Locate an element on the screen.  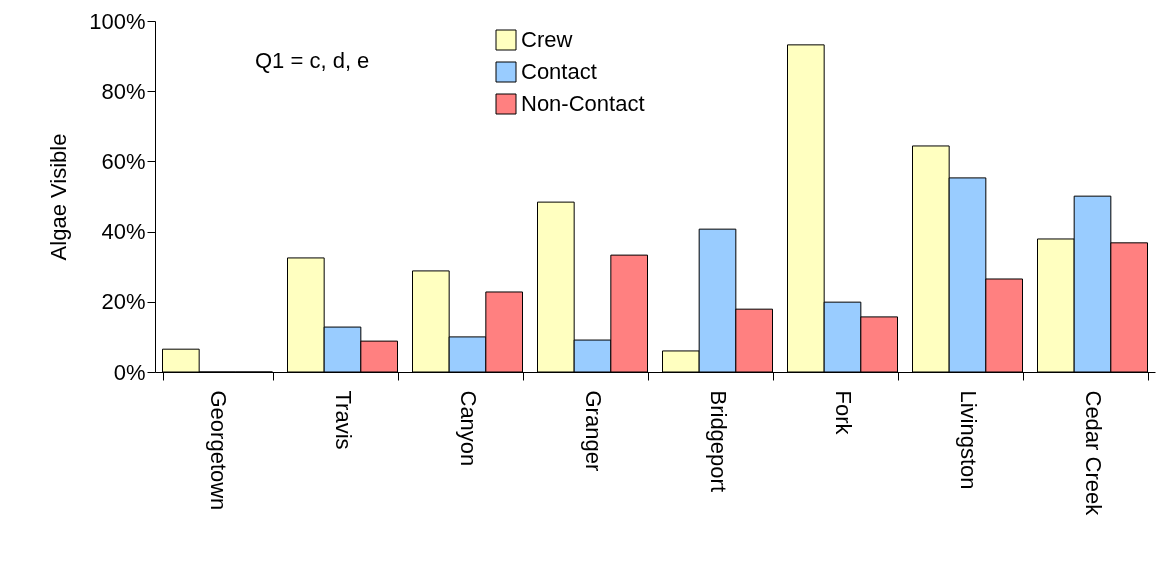
x-tick-label: Georgetown is located at coordinates (218, 450).